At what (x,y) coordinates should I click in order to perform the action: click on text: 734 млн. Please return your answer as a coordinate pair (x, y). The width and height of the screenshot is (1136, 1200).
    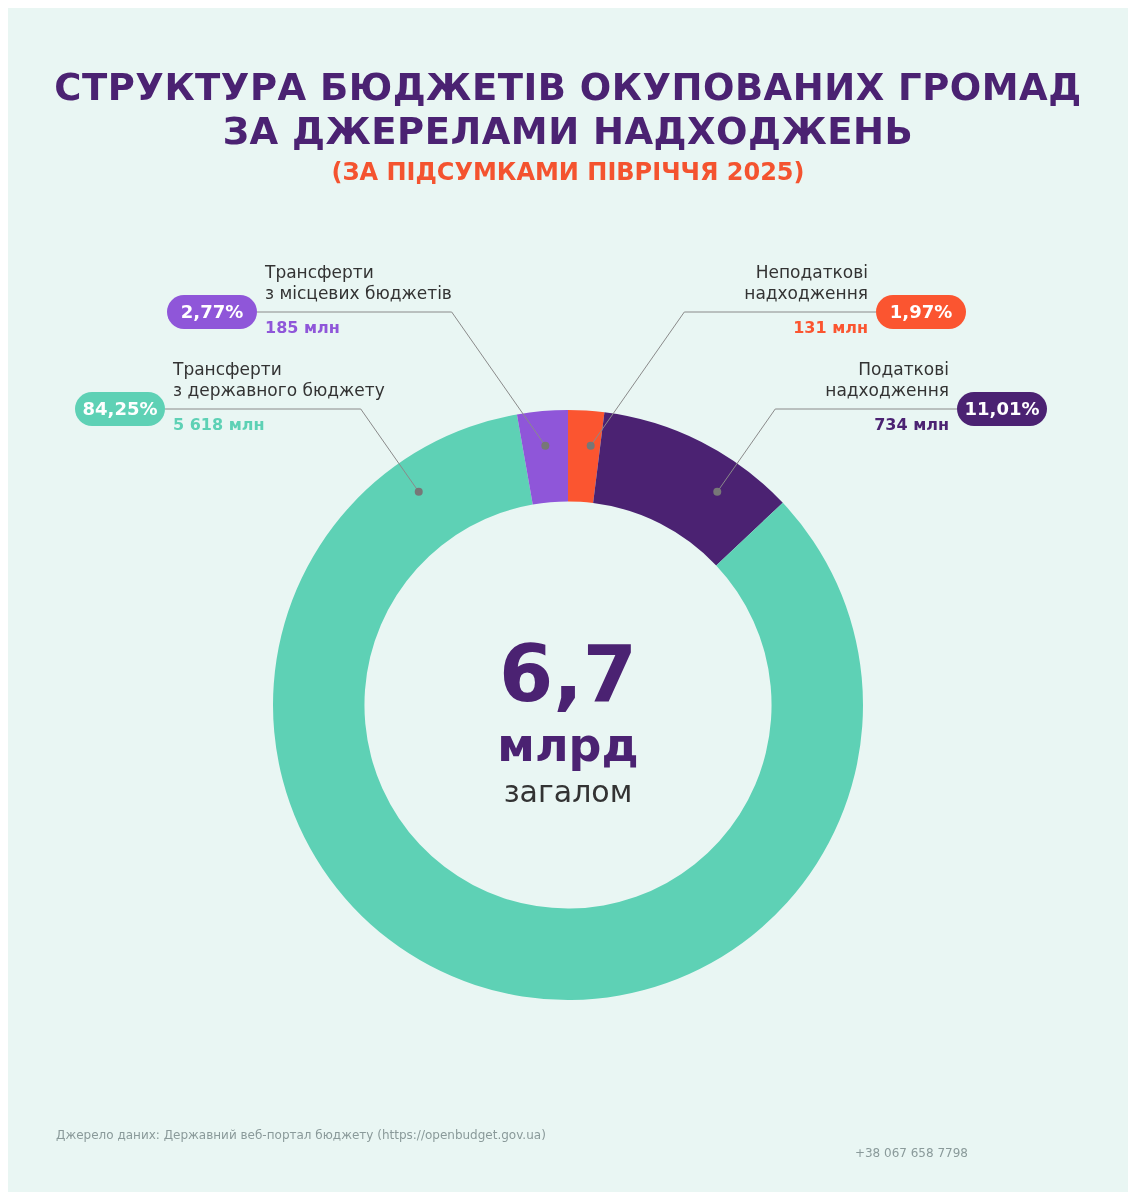
    Looking at the image, I should click on (911, 424).